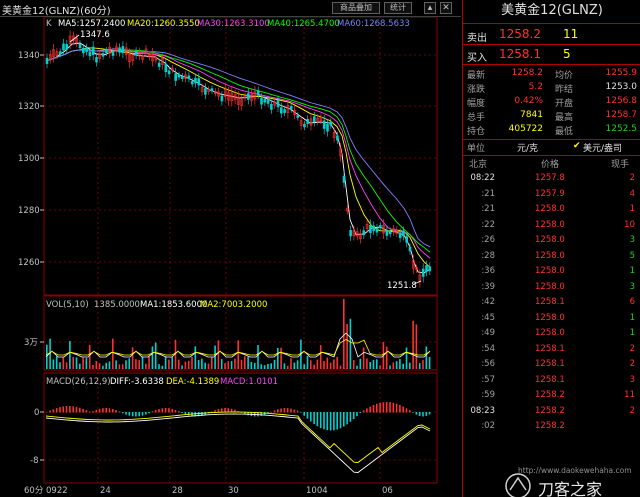  What do you see at coordinates (551, 35) in the screenshot?
I see `sell-row: 卖出 1258.2 11` at bounding box center [551, 35].